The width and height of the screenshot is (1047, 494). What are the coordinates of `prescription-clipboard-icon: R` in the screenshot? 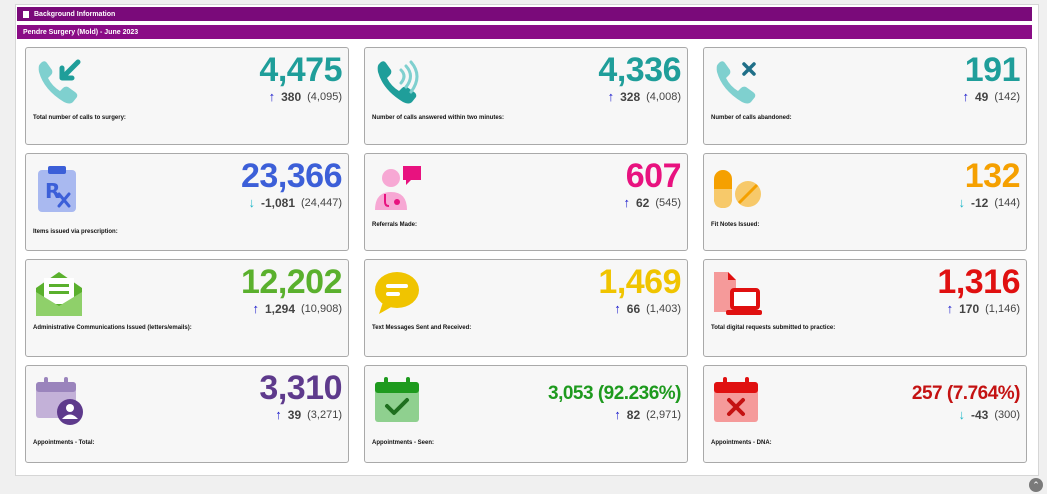 It's located at (57, 189).